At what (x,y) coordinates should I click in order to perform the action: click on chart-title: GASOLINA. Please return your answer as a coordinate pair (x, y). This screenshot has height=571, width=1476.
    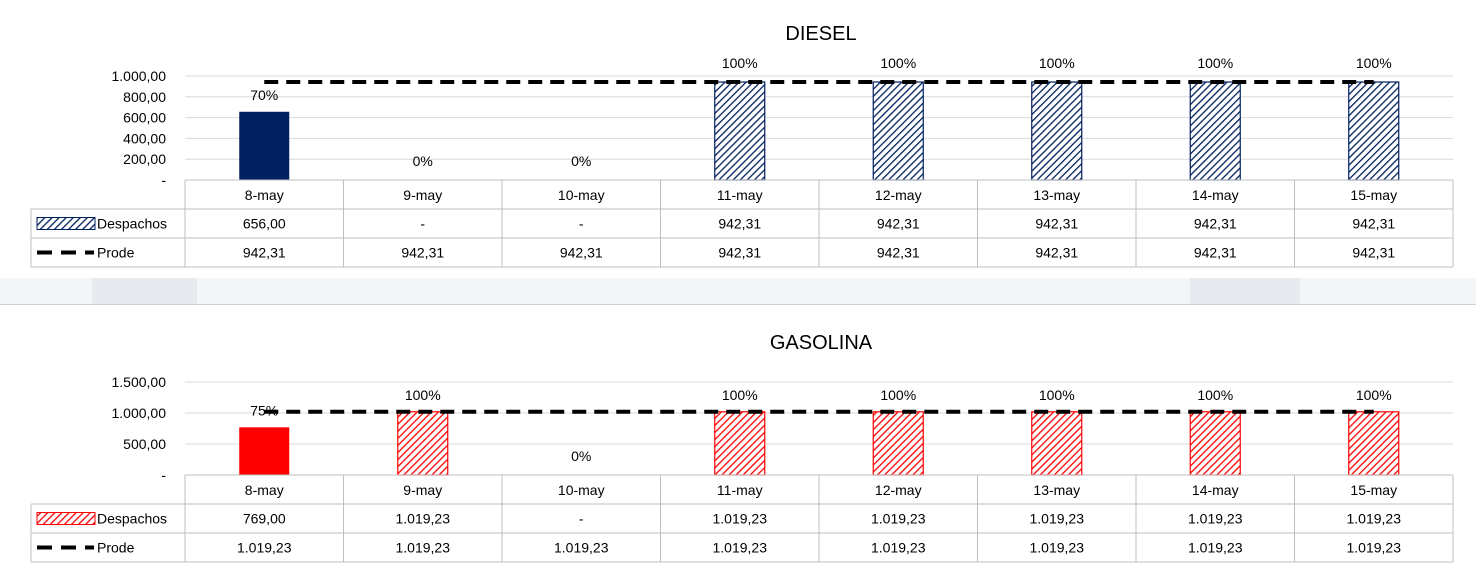
    Looking at the image, I should click on (821, 343).